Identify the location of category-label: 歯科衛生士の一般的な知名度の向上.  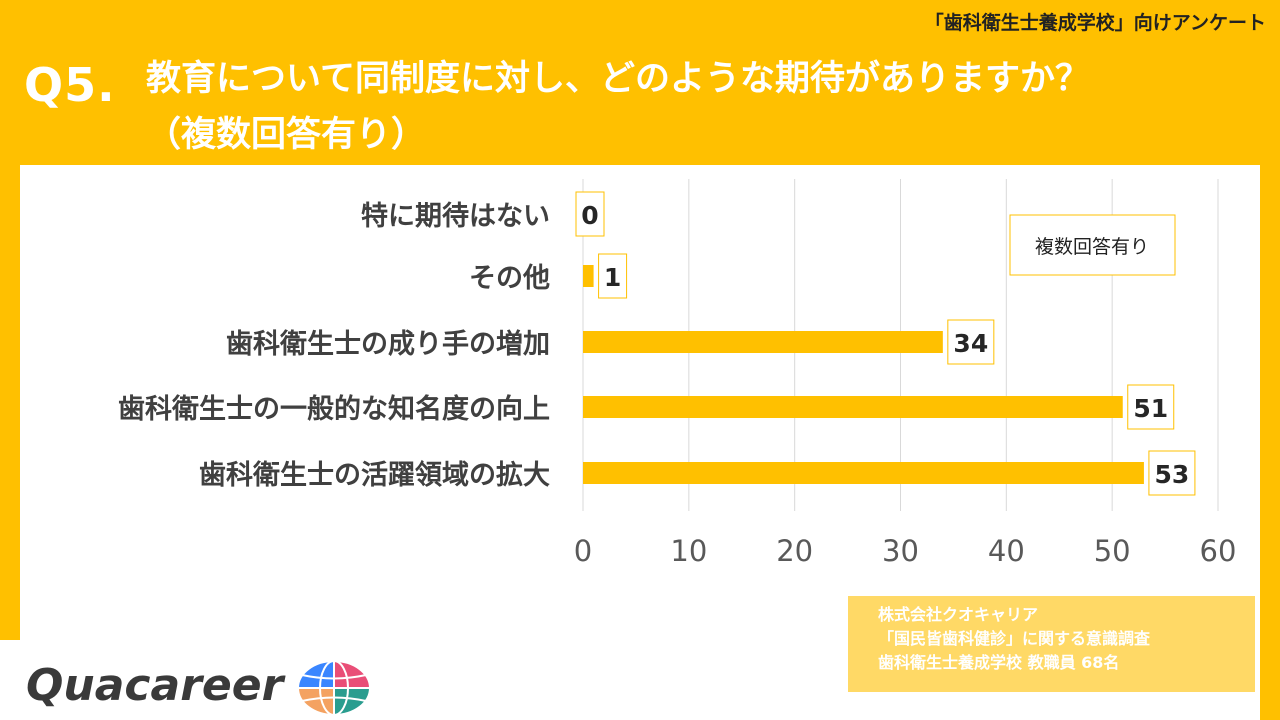
(334, 409).